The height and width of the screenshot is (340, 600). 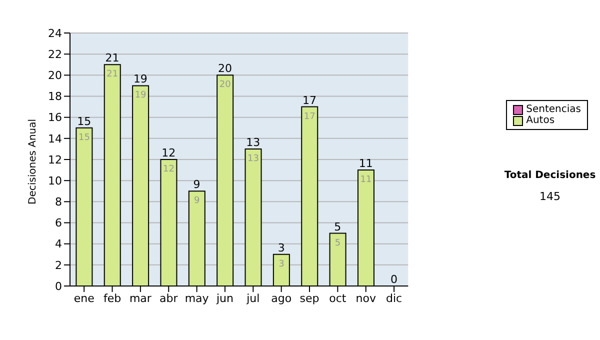 What do you see at coordinates (168, 298) in the screenshot?
I see `x-tick-label: abr` at bounding box center [168, 298].